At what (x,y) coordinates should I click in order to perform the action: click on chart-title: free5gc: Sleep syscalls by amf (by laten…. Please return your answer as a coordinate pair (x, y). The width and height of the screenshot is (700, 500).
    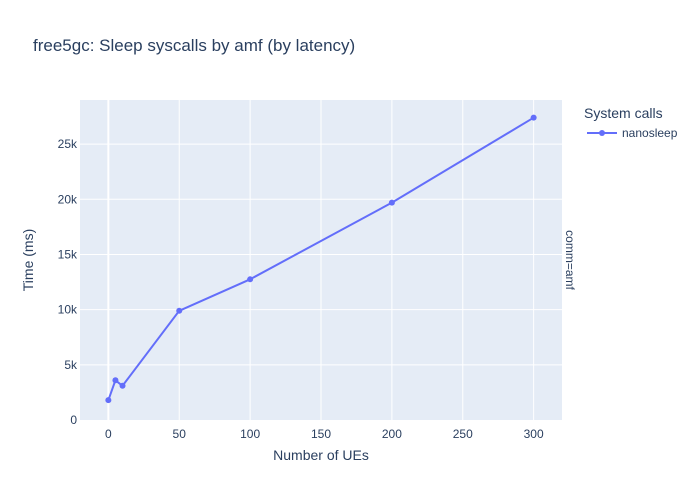
    Looking at the image, I should click on (194, 45).